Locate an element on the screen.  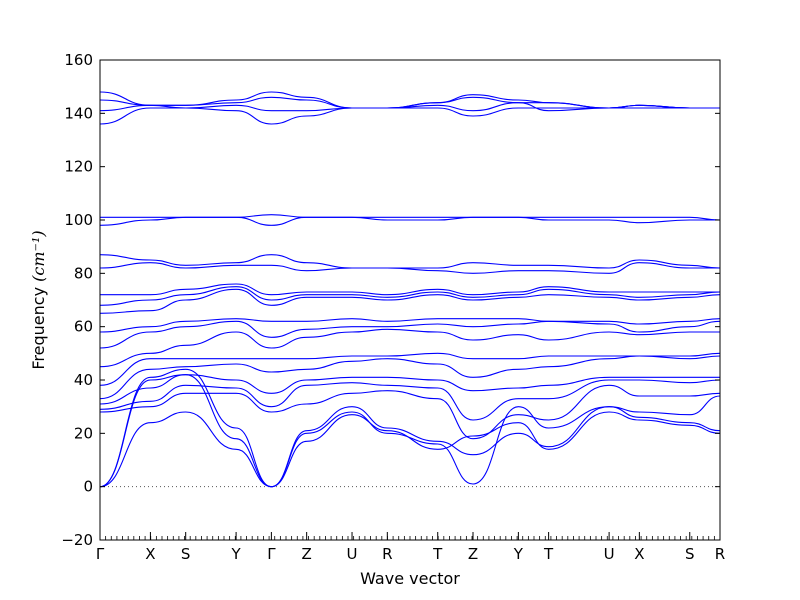
y-tick-label: −20 is located at coordinates (77, 540).